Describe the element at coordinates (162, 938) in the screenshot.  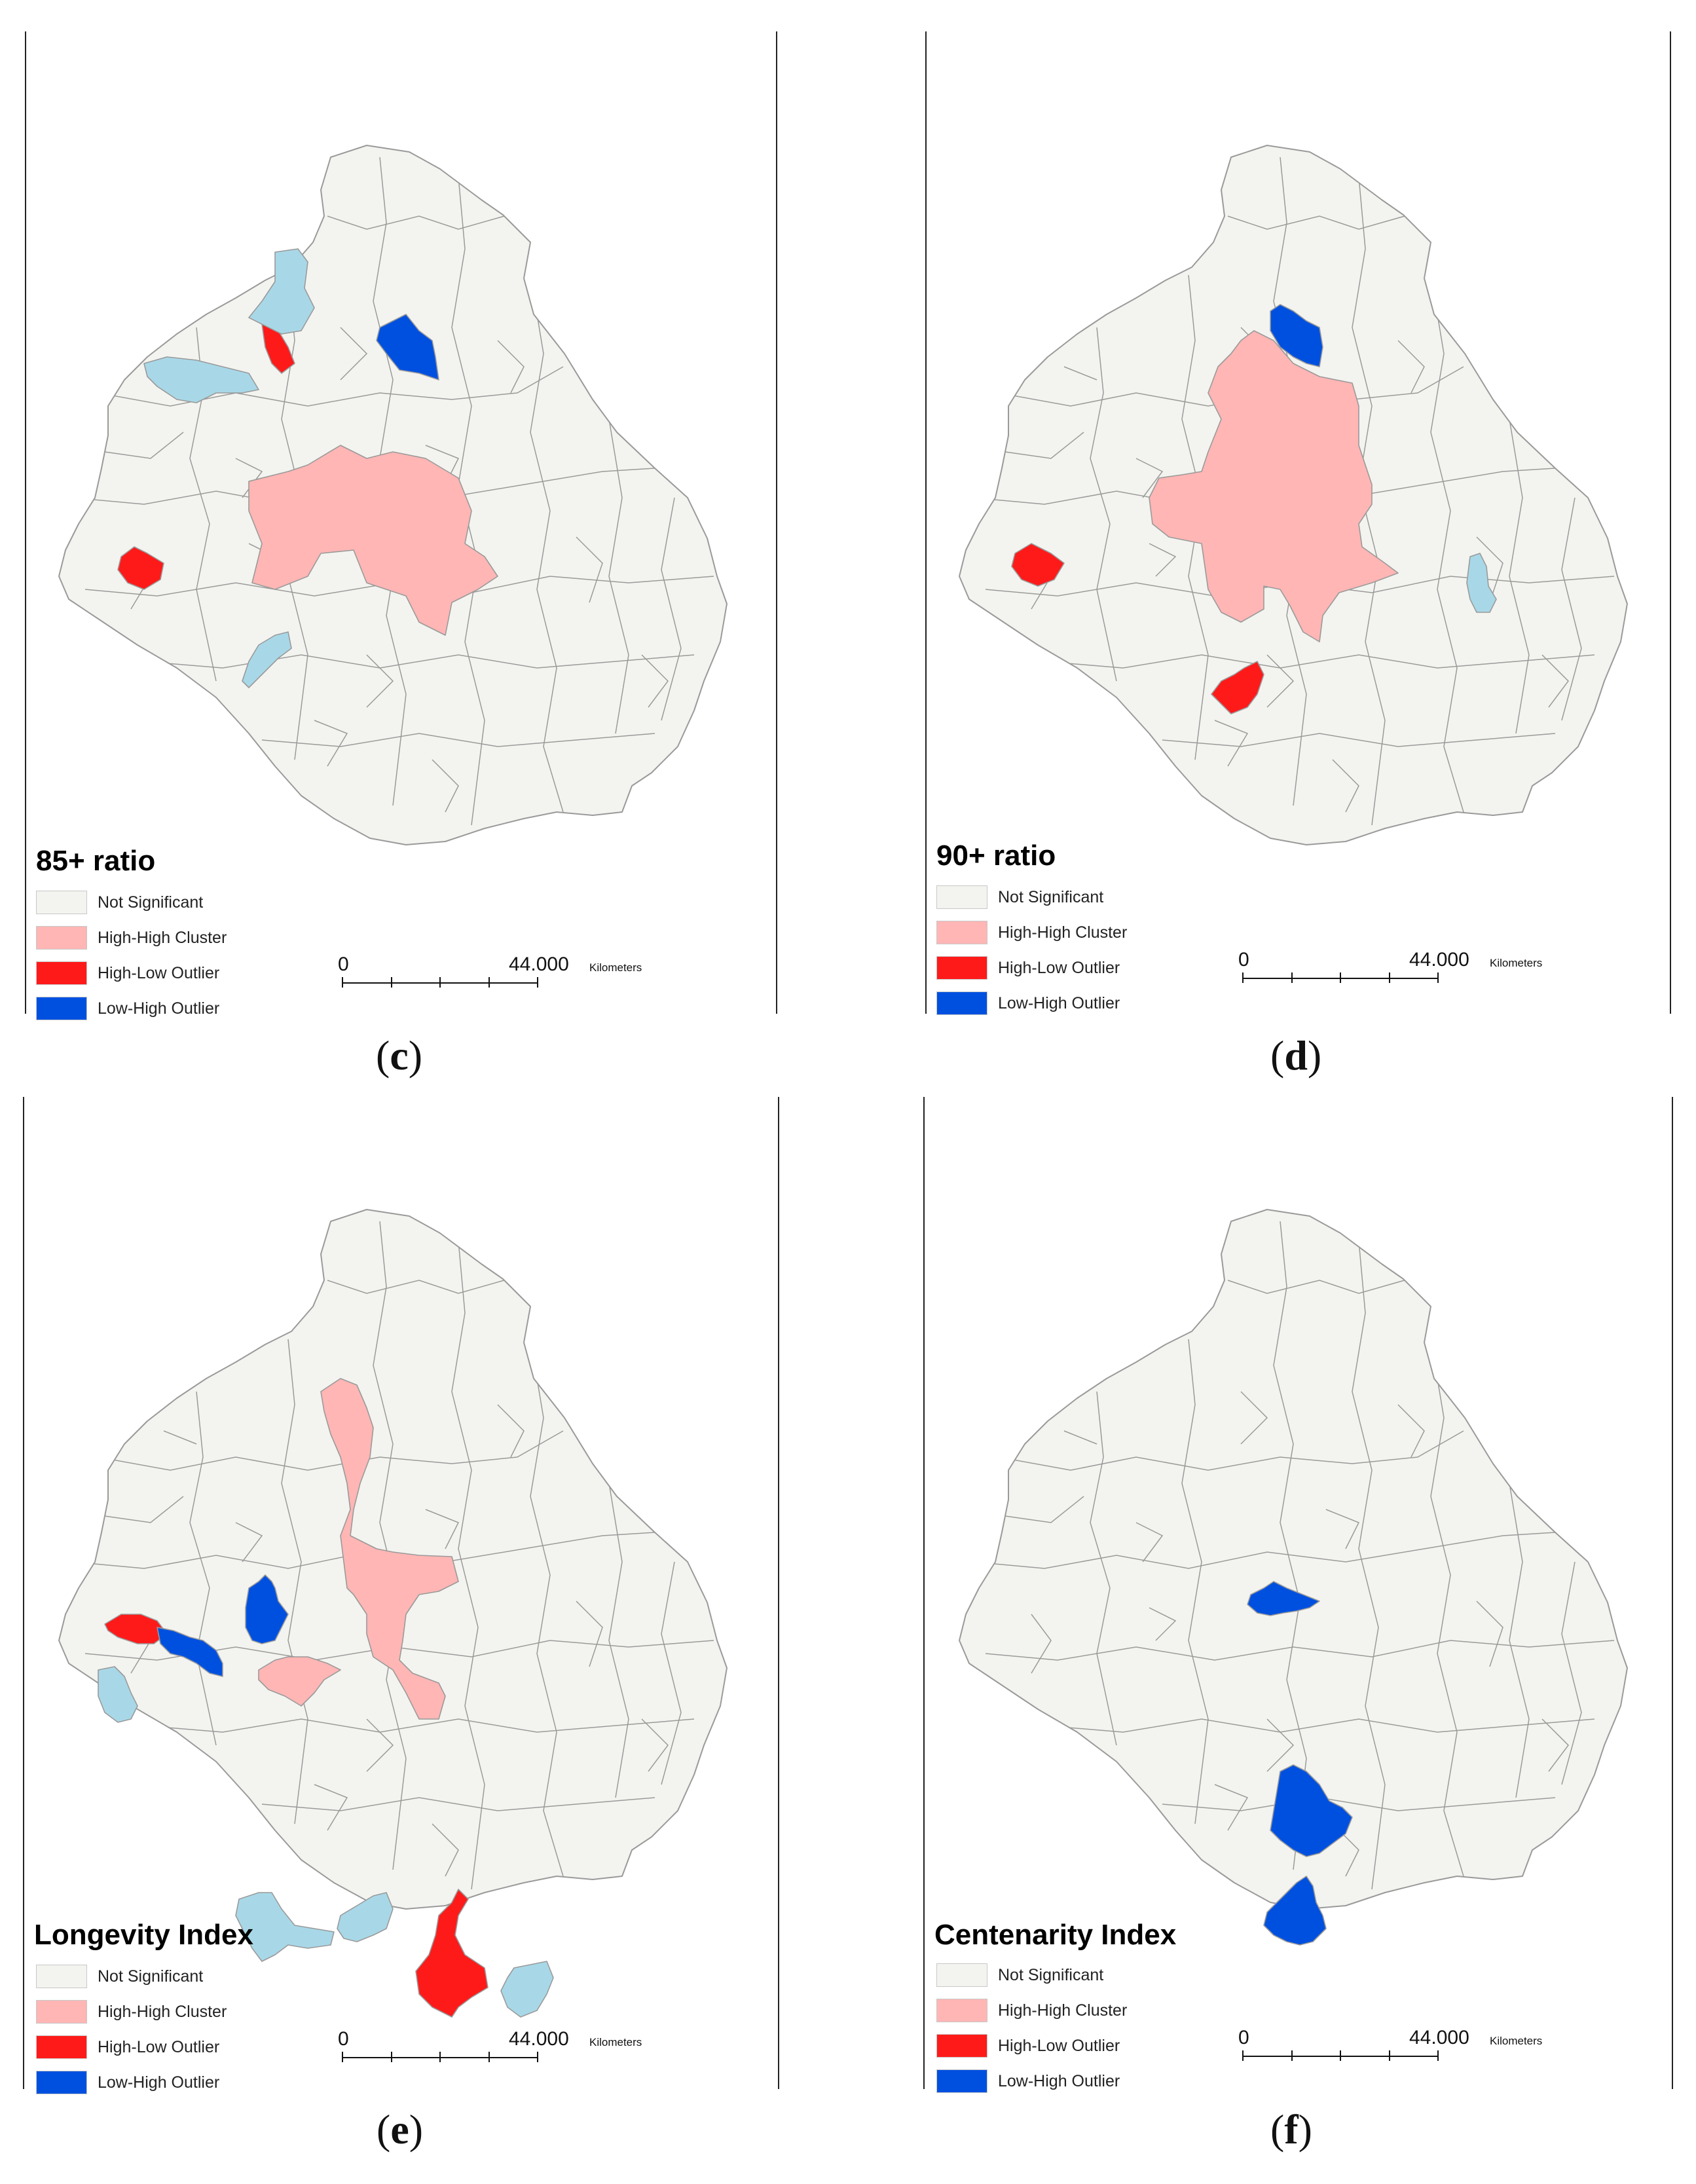
I see `legend-label: High-High Cluster` at that location.